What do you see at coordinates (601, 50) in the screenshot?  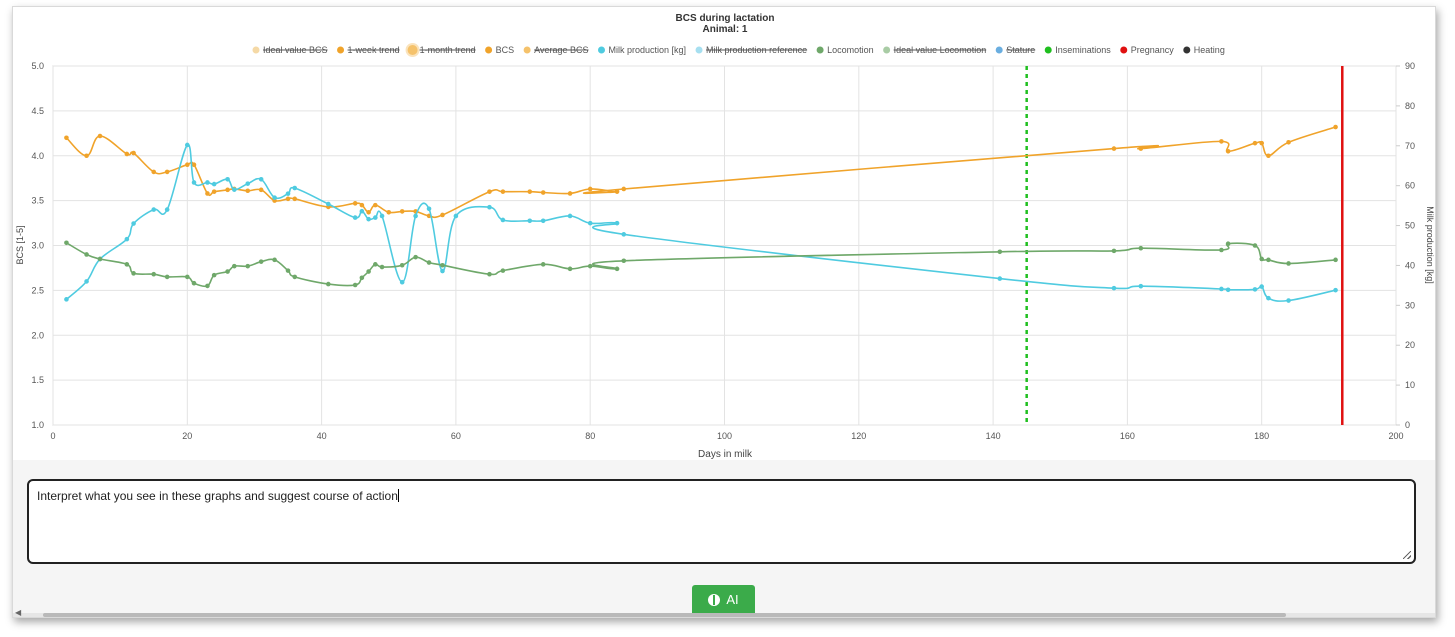 I see `legend-marker-milk-production-kg` at bounding box center [601, 50].